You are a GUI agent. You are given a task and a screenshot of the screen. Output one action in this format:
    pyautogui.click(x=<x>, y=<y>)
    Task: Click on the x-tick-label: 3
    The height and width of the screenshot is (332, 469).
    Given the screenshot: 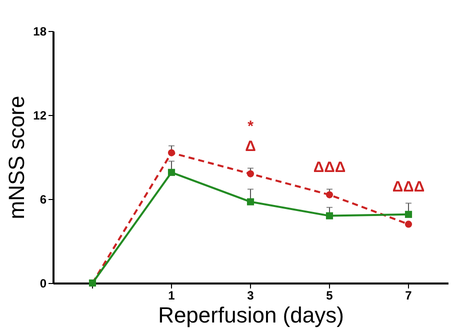 What is the action you would take?
    pyautogui.click(x=250, y=295)
    